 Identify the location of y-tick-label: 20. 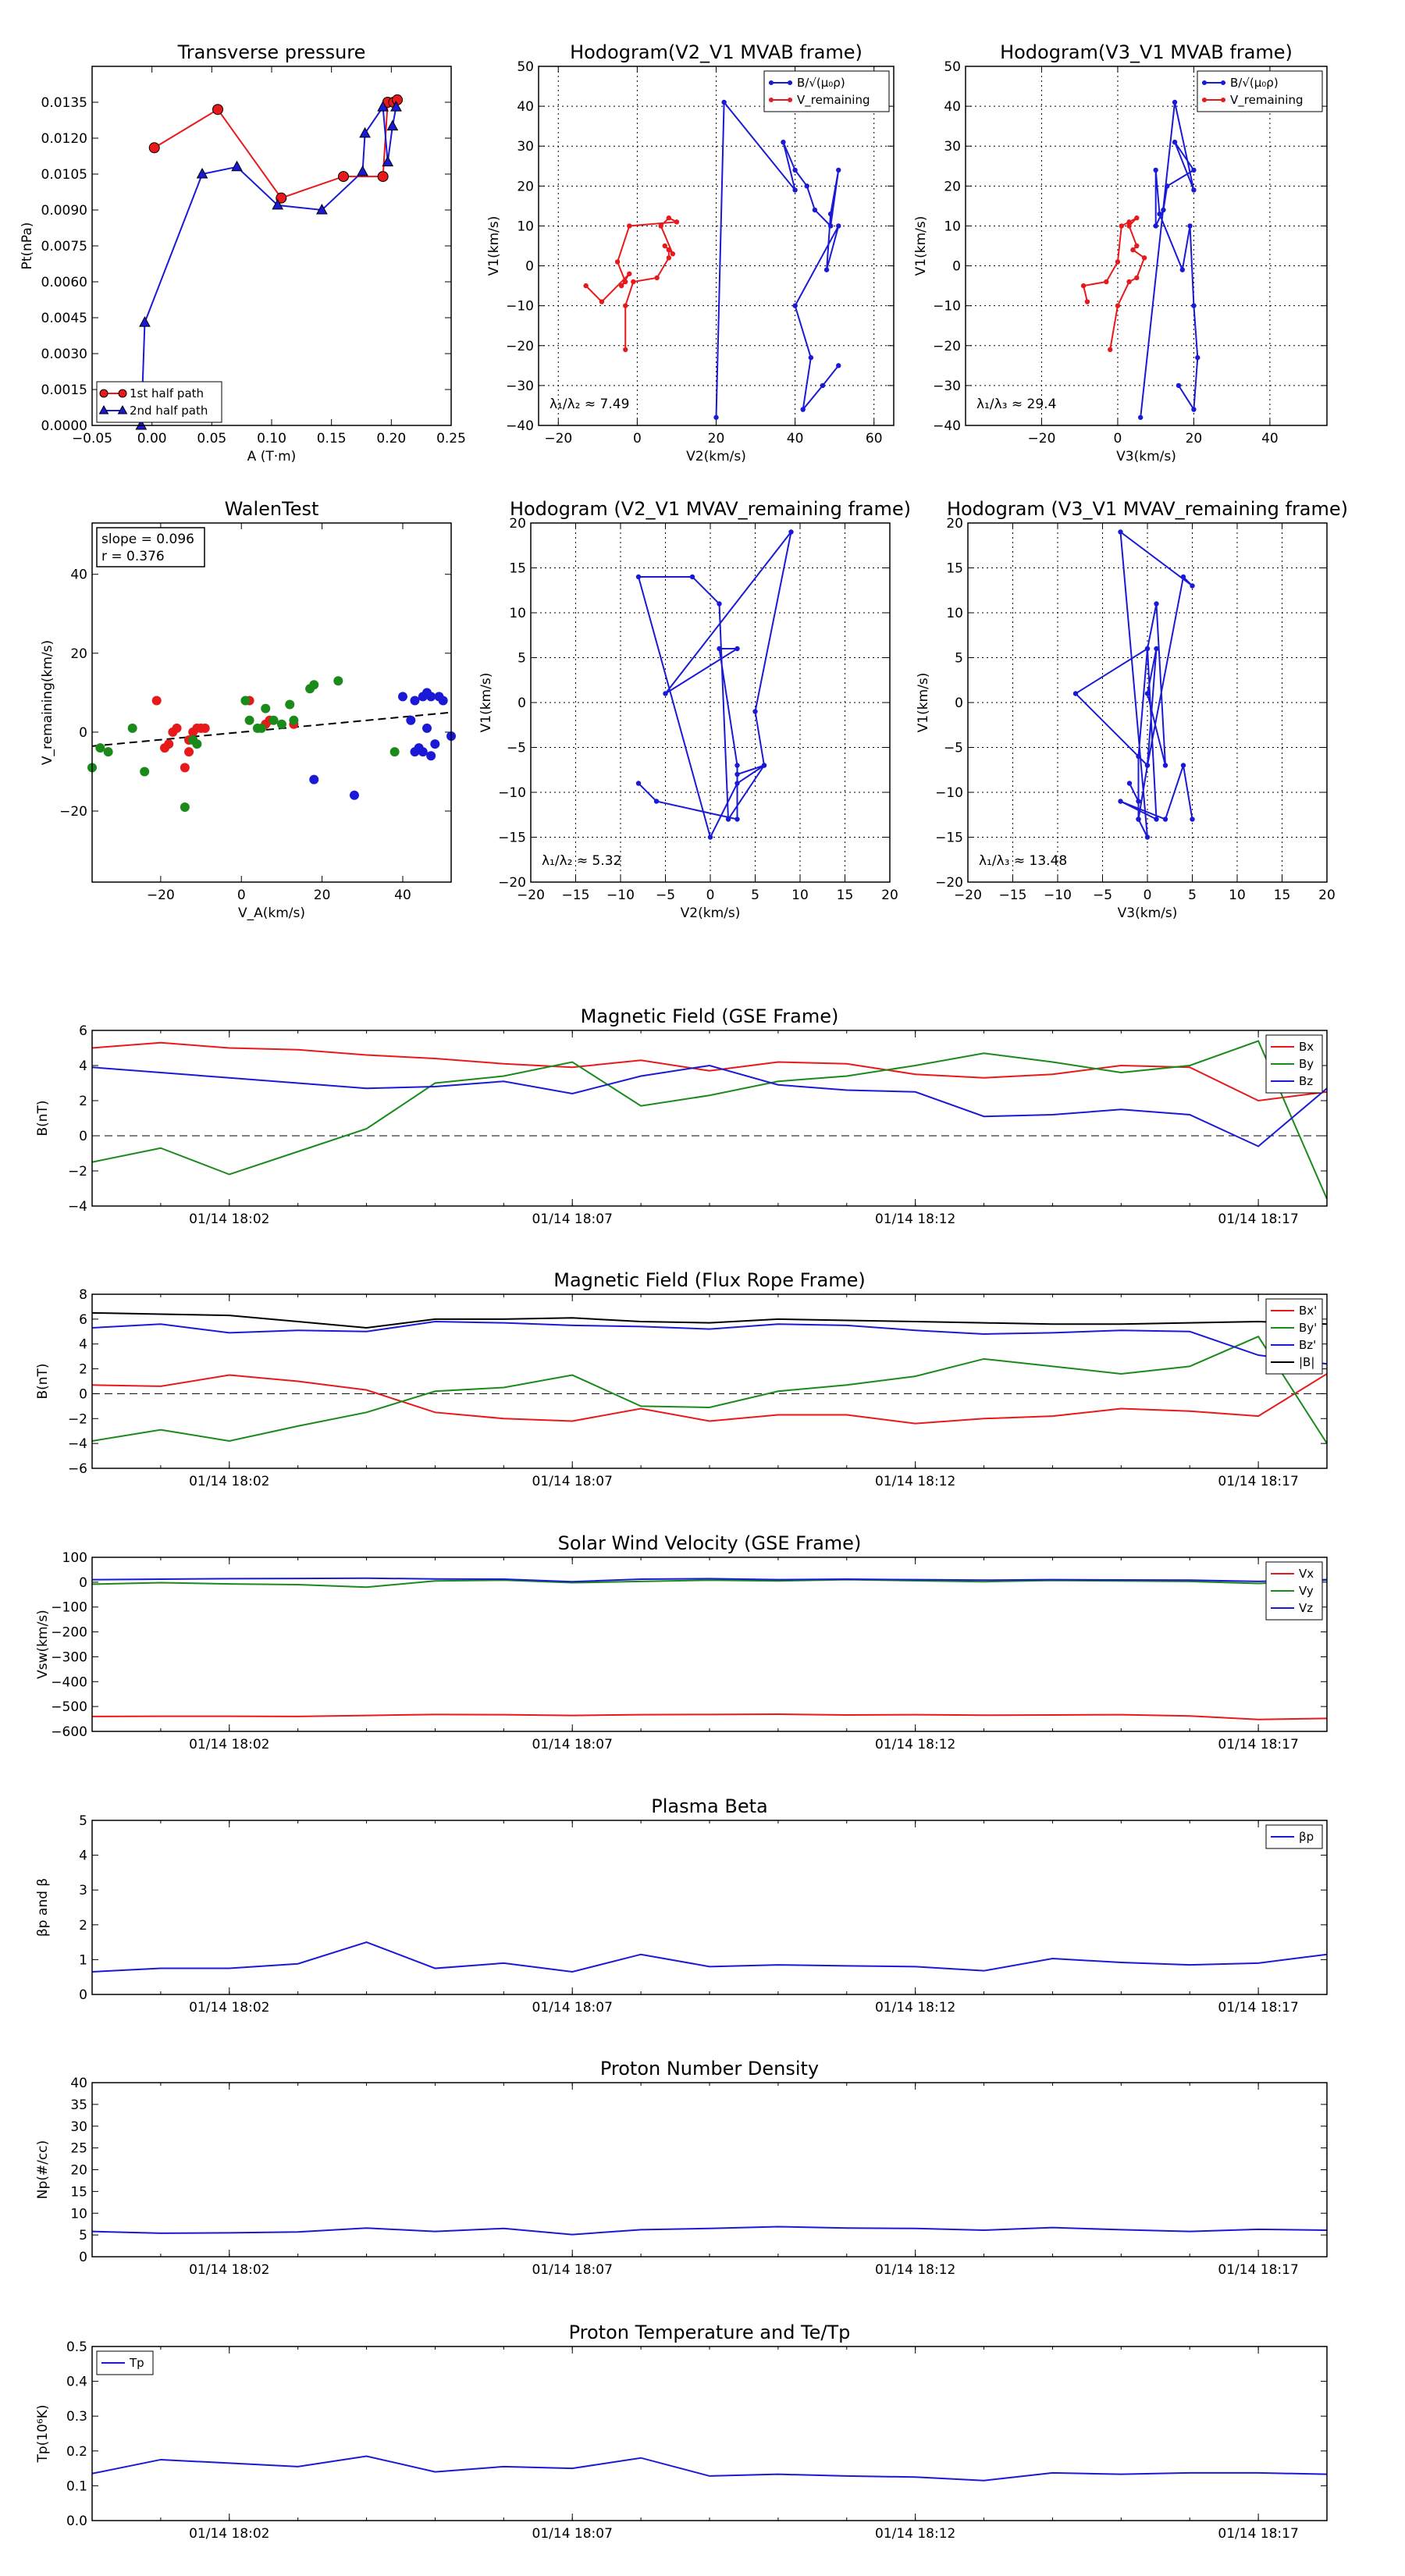
(525, 186).